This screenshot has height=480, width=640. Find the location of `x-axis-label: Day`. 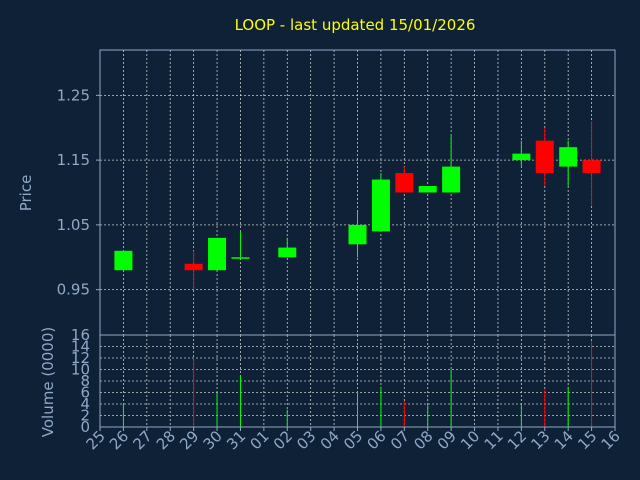

x-axis-label: Day is located at coordinates (348, 467).